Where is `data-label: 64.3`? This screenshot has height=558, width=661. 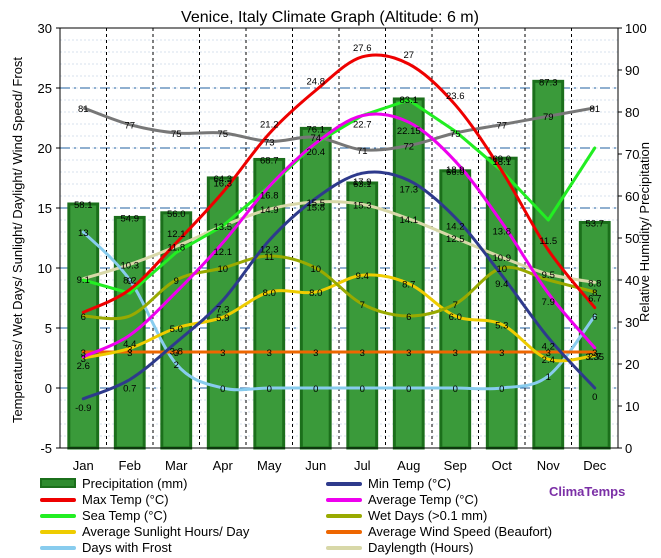
data-label: 64.3 is located at coordinates (223, 179).